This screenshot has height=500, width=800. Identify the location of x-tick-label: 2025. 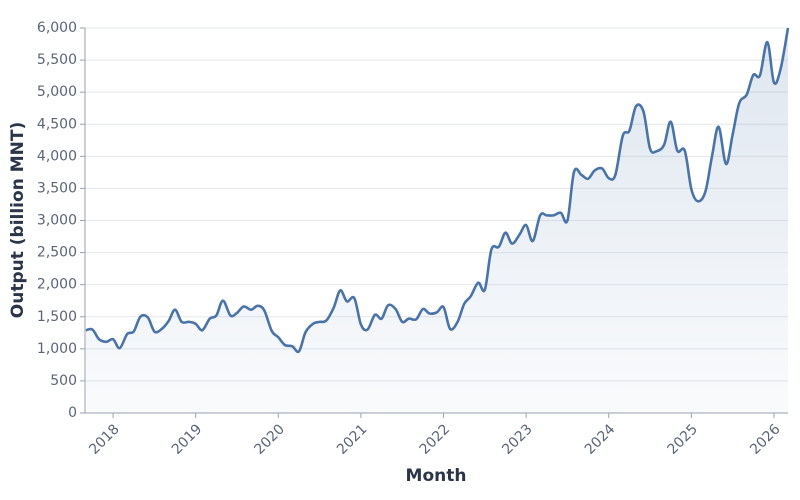
(682, 439).